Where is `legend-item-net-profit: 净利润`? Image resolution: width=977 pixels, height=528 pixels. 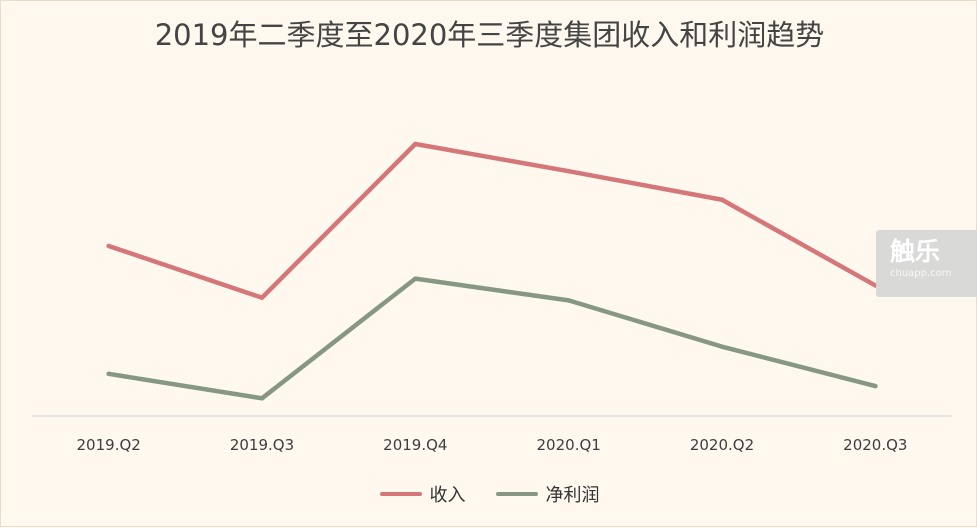
legend-item-net-profit: 净利润 is located at coordinates (547, 494).